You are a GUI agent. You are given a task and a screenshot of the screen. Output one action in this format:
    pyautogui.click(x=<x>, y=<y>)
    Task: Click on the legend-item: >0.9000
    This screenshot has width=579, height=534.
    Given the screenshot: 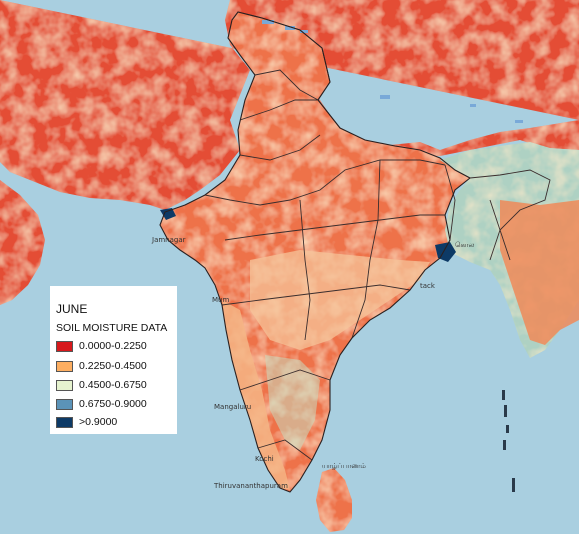 What is the action you would take?
    pyautogui.click(x=86, y=422)
    